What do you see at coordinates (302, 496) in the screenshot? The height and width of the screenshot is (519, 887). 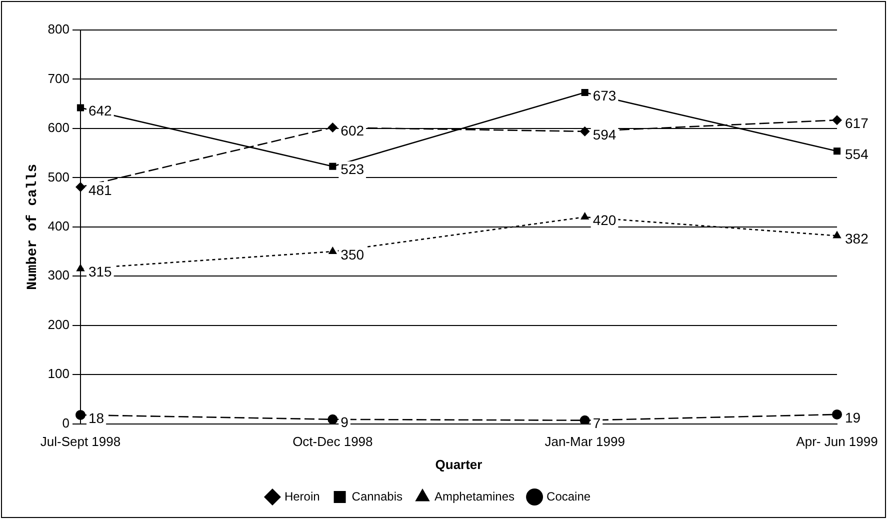 I see `legend-label: Heroin` at bounding box center [302, 496].